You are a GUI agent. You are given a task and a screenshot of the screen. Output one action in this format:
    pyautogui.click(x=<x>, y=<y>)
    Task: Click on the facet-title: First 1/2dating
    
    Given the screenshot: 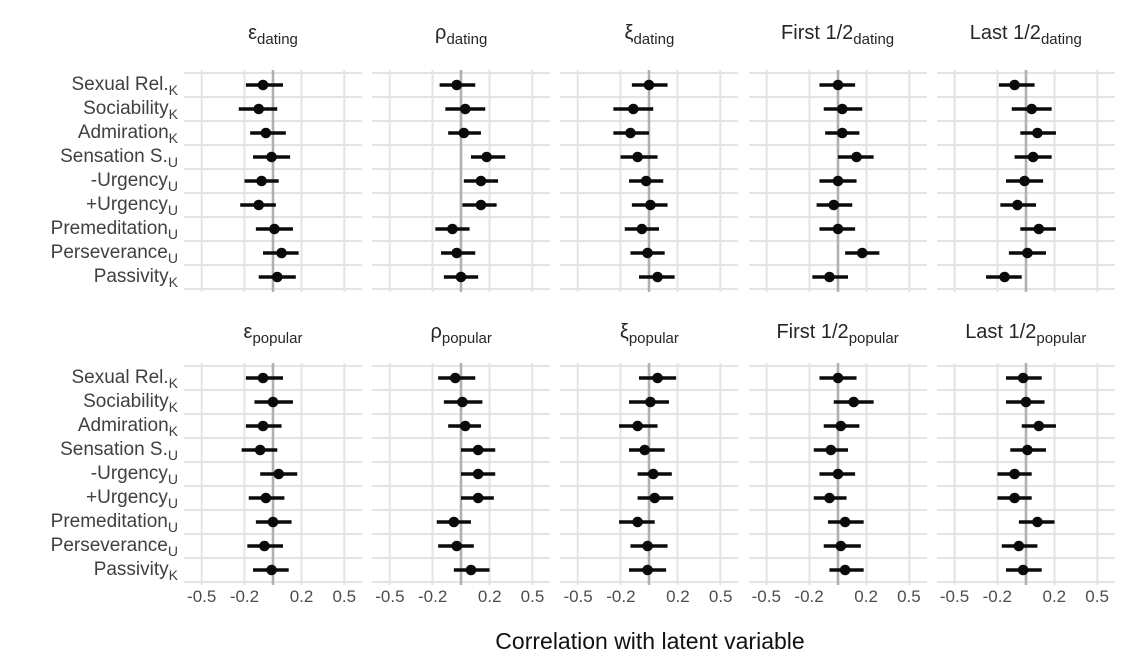 What is the action you would take?
    pyautogui.click(x=838, y=35)
    